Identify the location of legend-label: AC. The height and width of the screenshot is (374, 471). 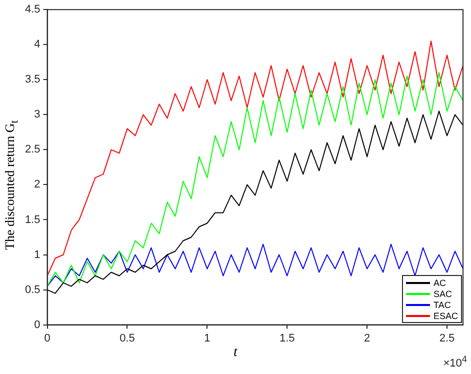
(439, 283).